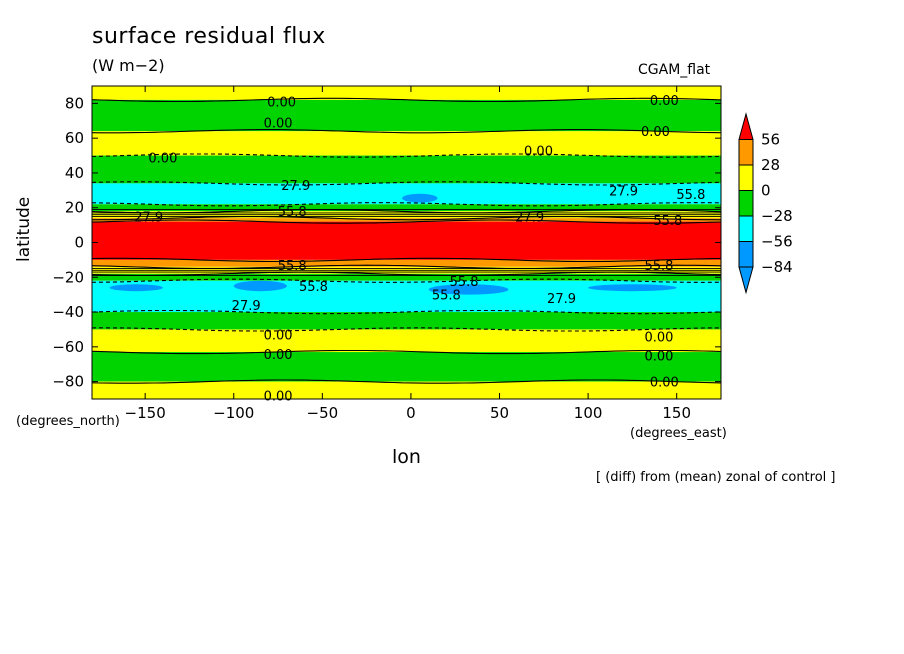  Describe the element at coordinates (209, 36) in the screenshot. I see `chart-title: surface residual flux` at that location.